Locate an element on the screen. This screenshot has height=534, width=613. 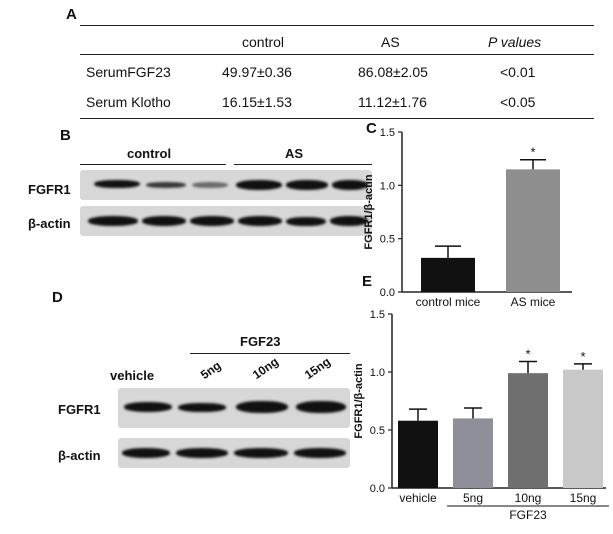
table-header-rule is located at coordinates (337, 54).